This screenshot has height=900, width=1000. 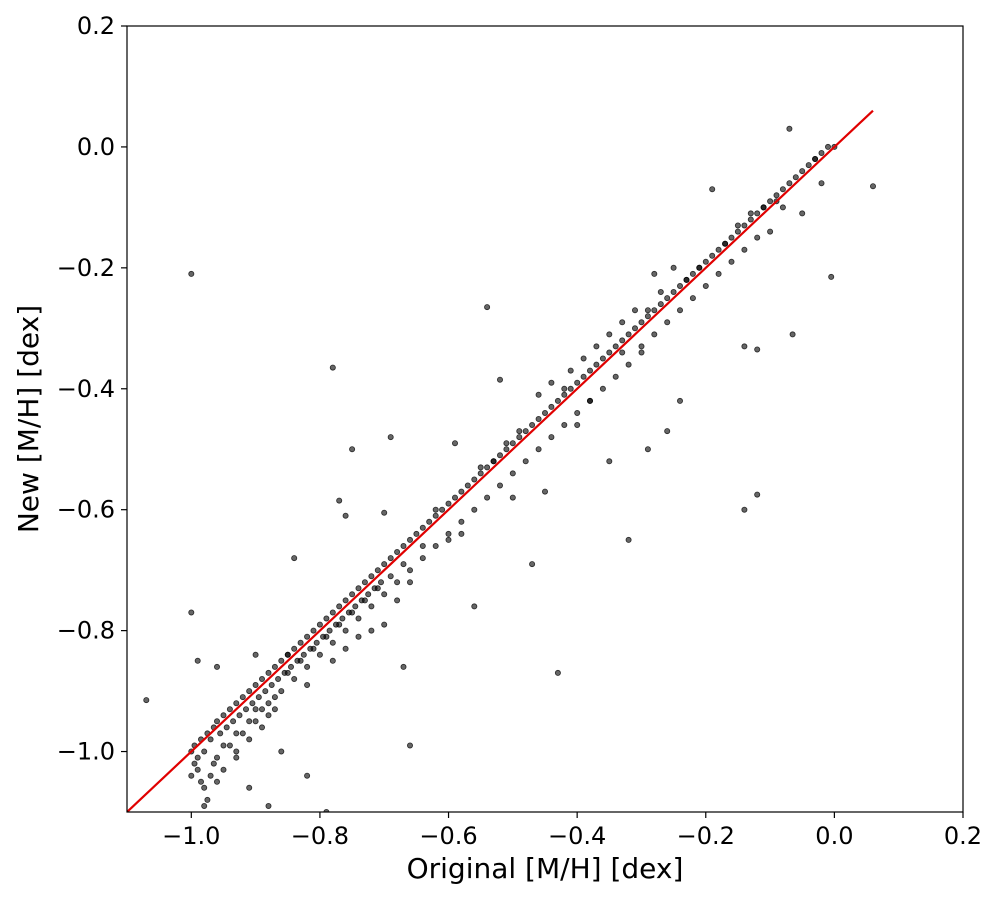 What do you see at coordinates (86, 752) in the screenshot?
I see `y-tick-label: −1.0` at bounding box center [86, 752].